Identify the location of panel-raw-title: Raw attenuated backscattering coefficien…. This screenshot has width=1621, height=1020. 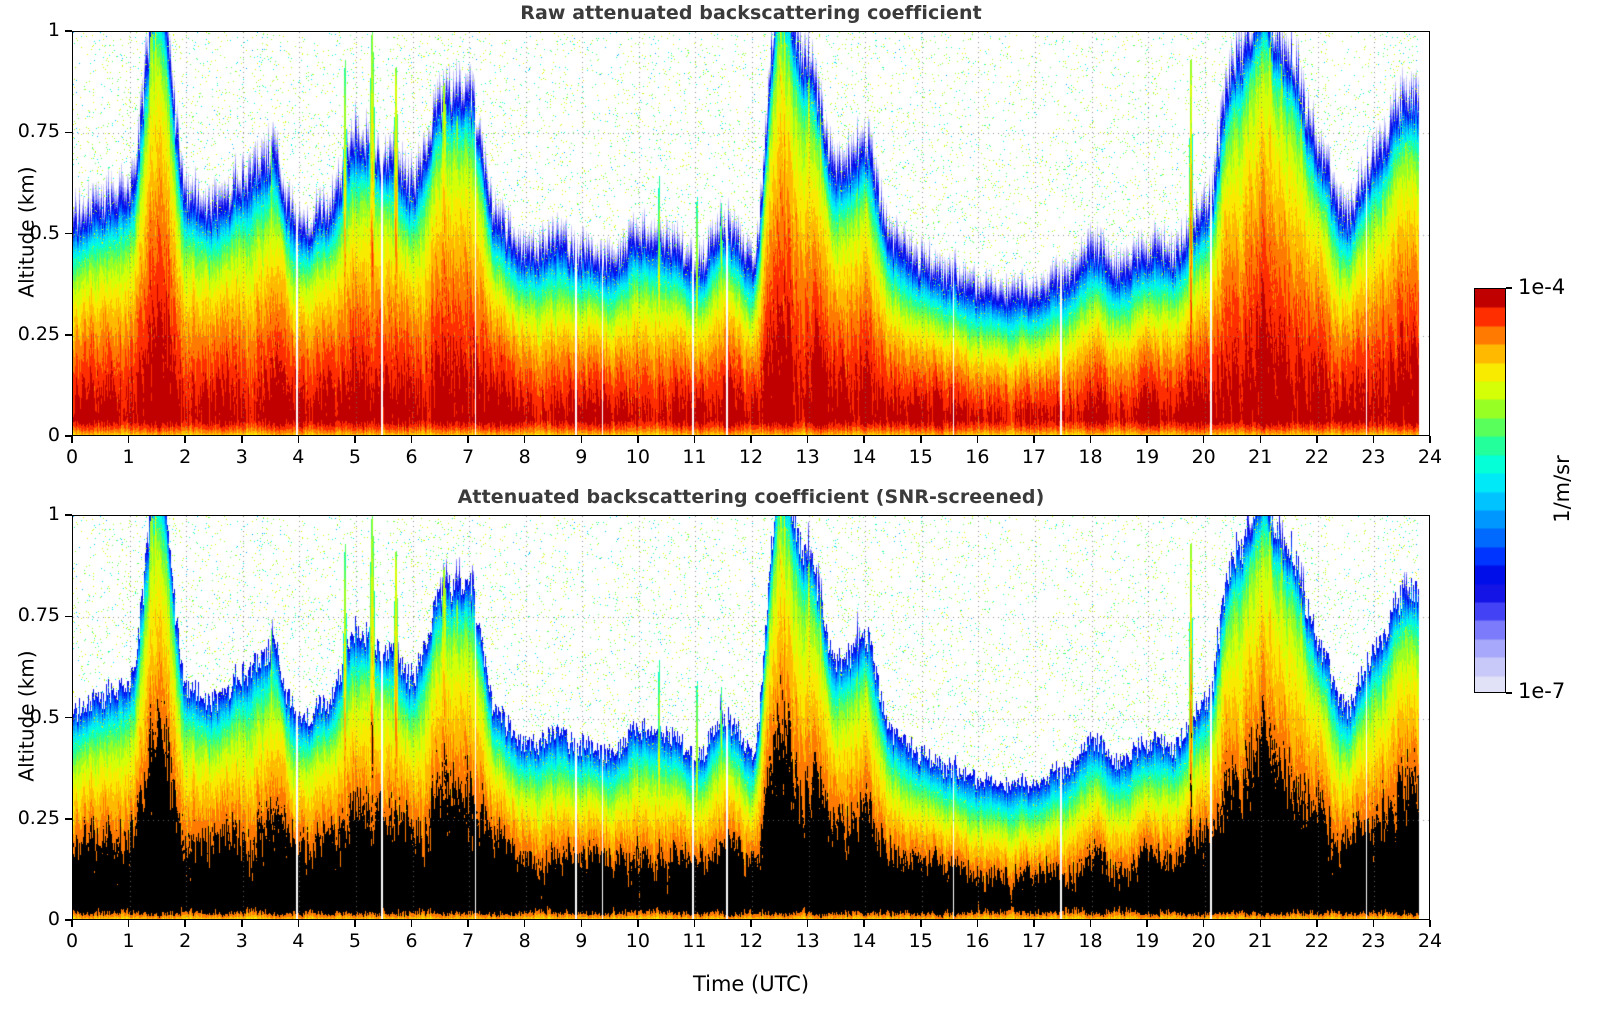
(751, 13).